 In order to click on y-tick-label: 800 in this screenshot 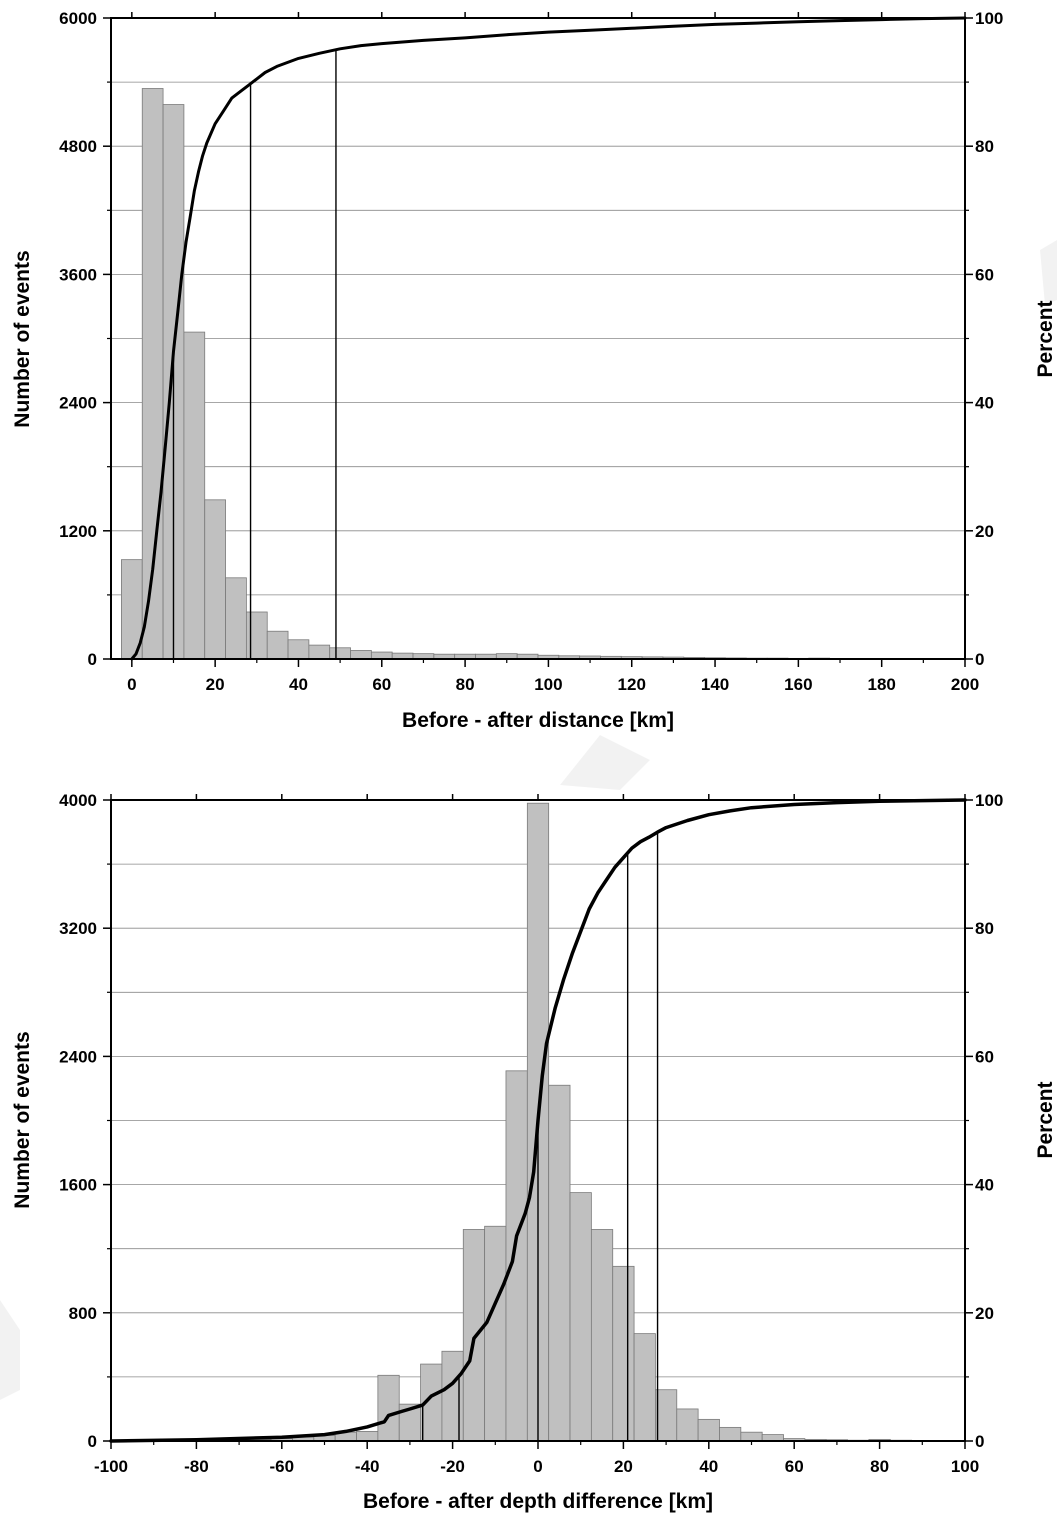, I will do `click(83, 1313)`.